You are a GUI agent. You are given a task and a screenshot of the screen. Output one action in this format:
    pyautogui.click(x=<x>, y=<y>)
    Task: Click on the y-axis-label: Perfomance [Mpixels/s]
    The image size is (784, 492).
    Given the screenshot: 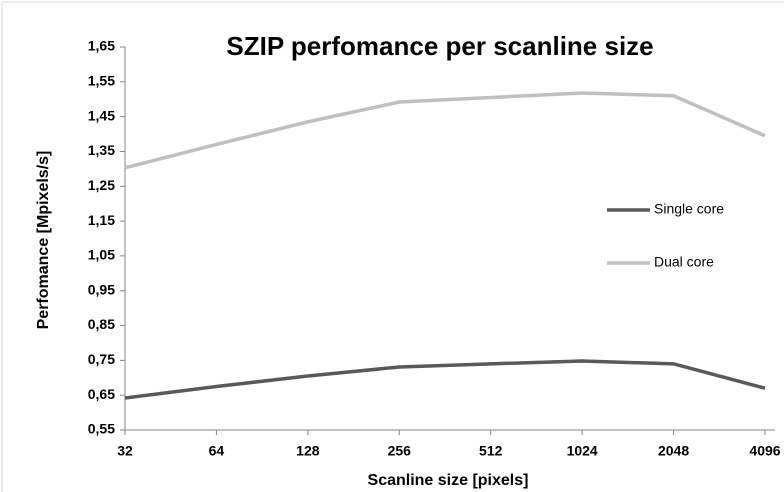 What is the action you would take?
    pyautogui.click(x=43, y=240)
    